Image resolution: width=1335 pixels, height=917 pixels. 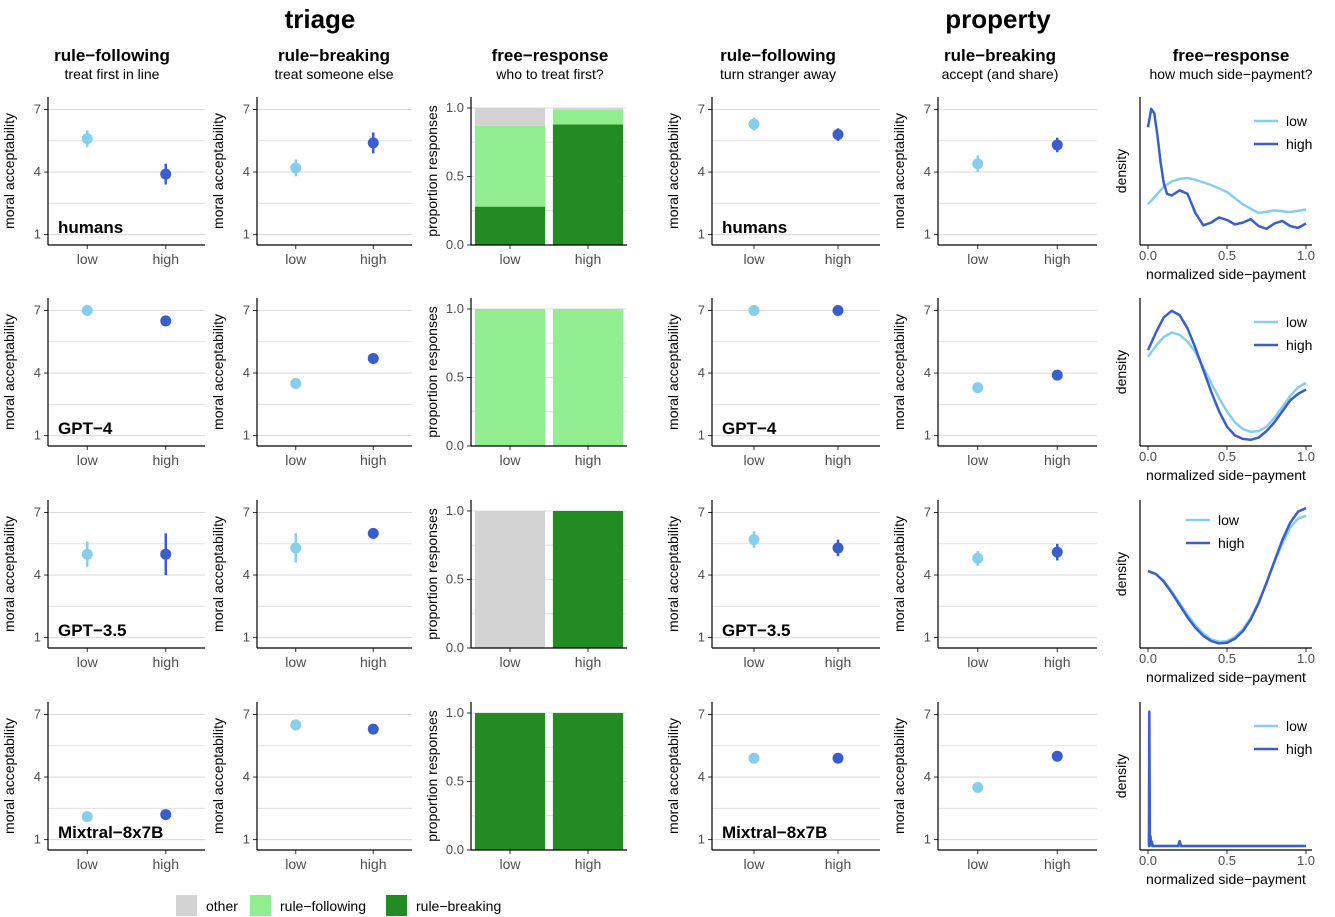 I want to click on y-tick-label: 1.0, so click(x=455, y=308).